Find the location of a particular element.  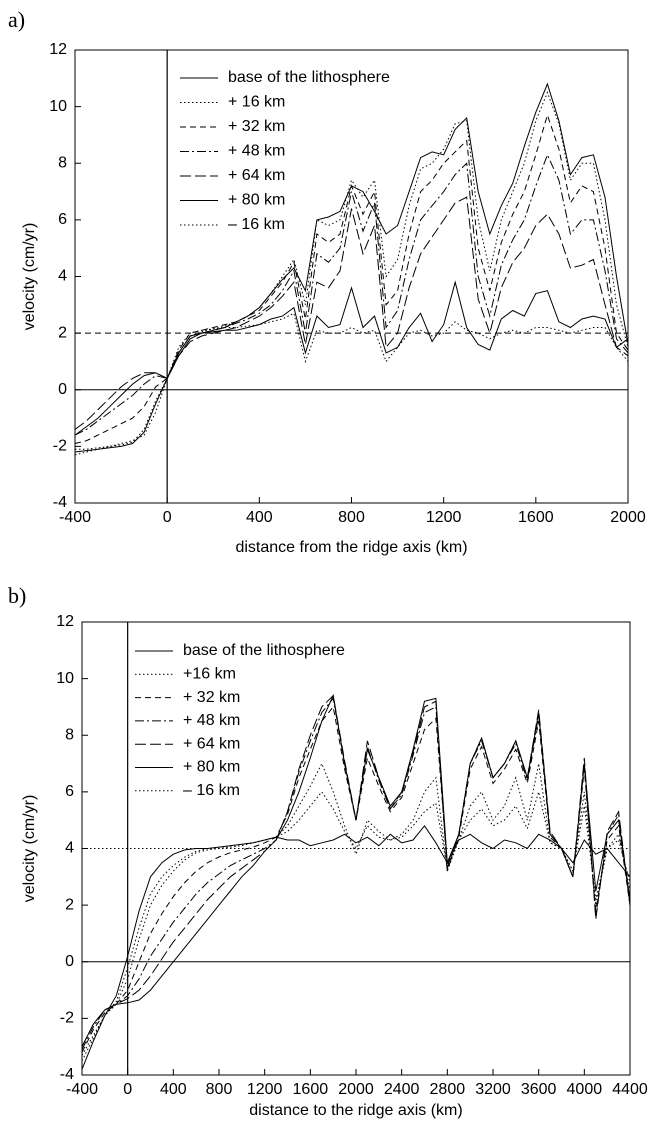

x-tick-label: 4000 is located at coordinates (585, 1089).